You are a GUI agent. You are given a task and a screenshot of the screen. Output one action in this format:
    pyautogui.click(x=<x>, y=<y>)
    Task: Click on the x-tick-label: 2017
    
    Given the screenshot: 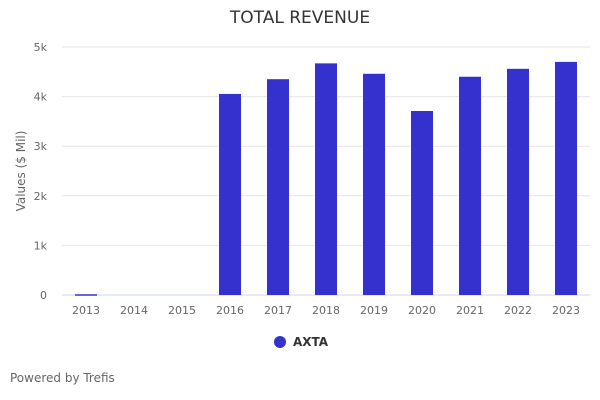 What is the action you would take?
    pyautogui.click(x=278, y=310)
    